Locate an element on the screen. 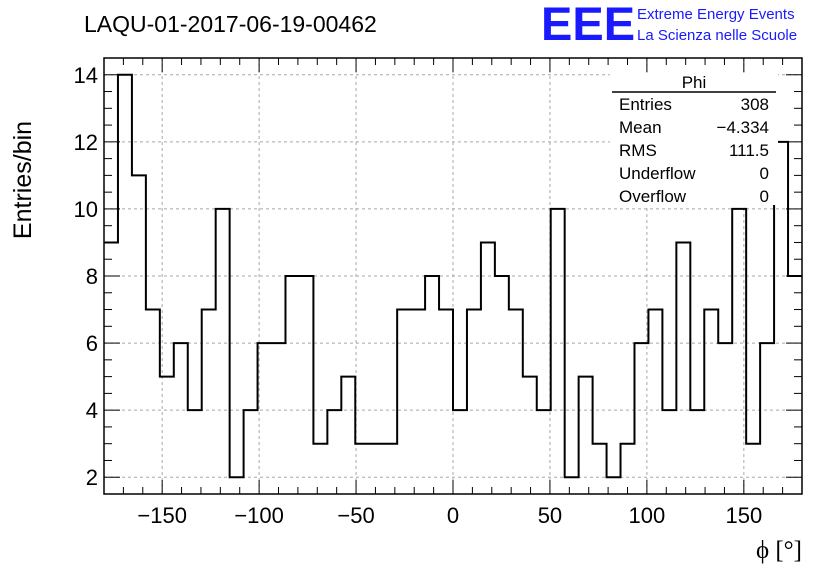 The width and height of the screenshot is (836, 572). x-tick-label: −150 is located at coordinates (162, 515).